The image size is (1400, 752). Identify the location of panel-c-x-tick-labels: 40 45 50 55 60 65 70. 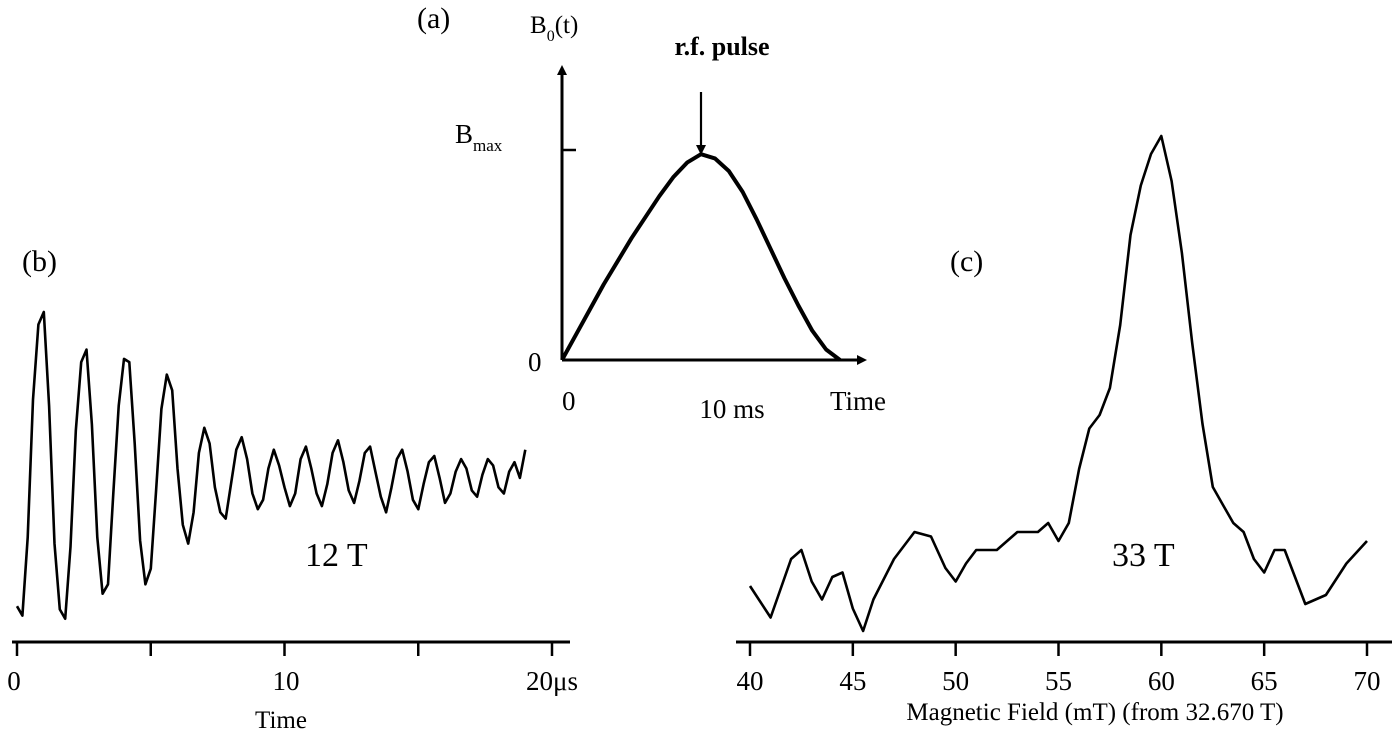
(1059, 681).